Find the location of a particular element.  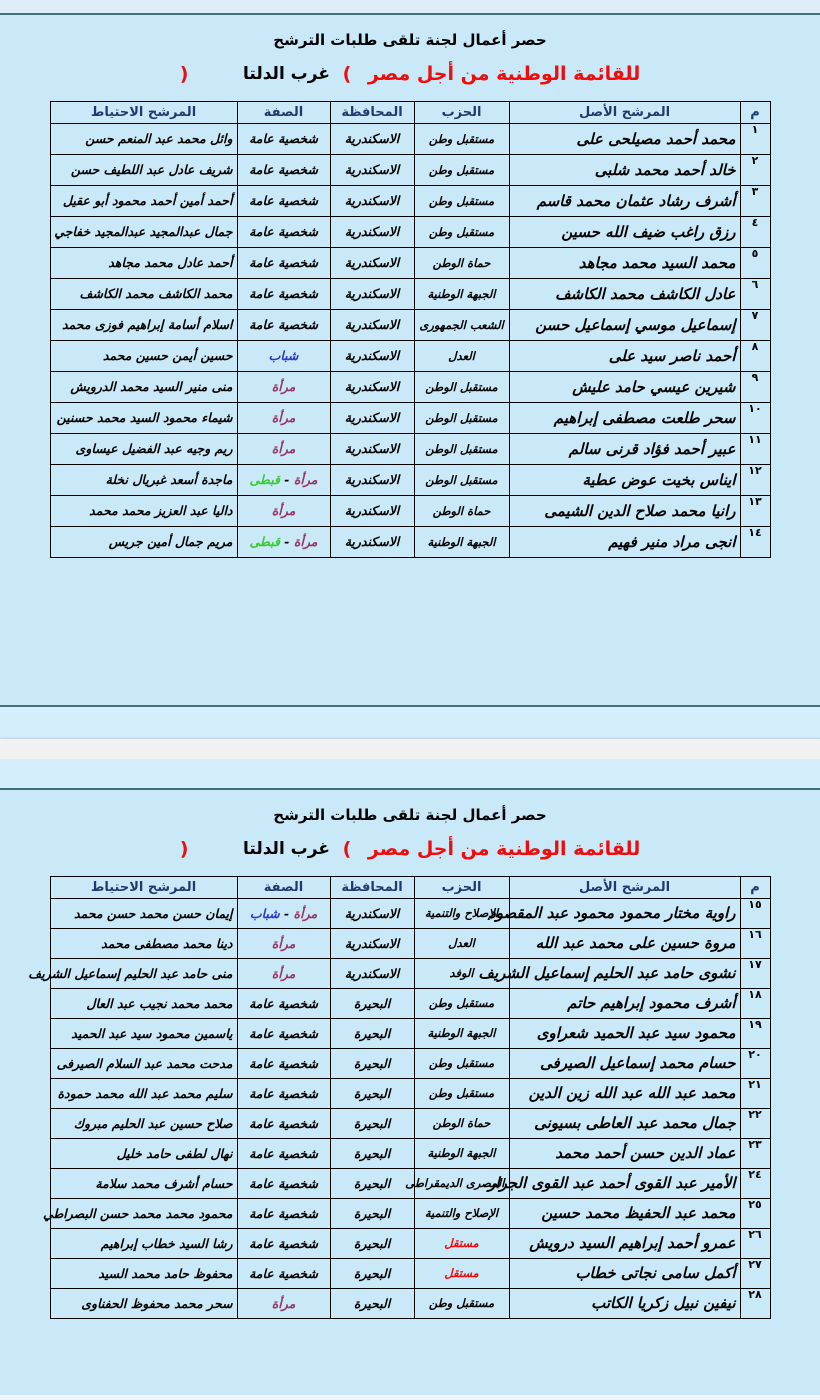

cell-original-candidate: مروة حسين على محمد عبد الله is located at coordinates (624, 943).